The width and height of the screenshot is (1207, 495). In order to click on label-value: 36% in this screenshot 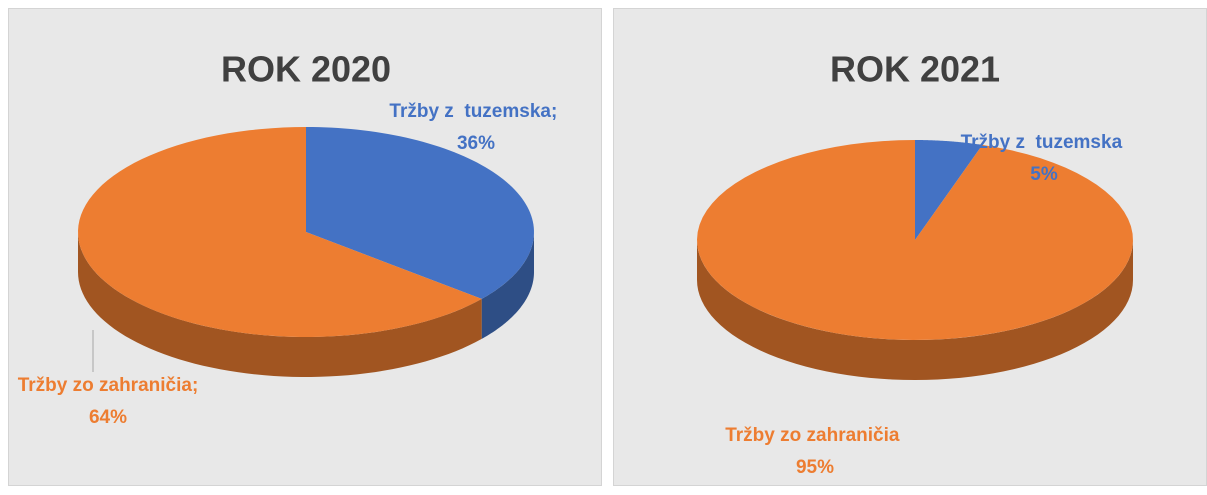, I will do `click(476, 143)`.